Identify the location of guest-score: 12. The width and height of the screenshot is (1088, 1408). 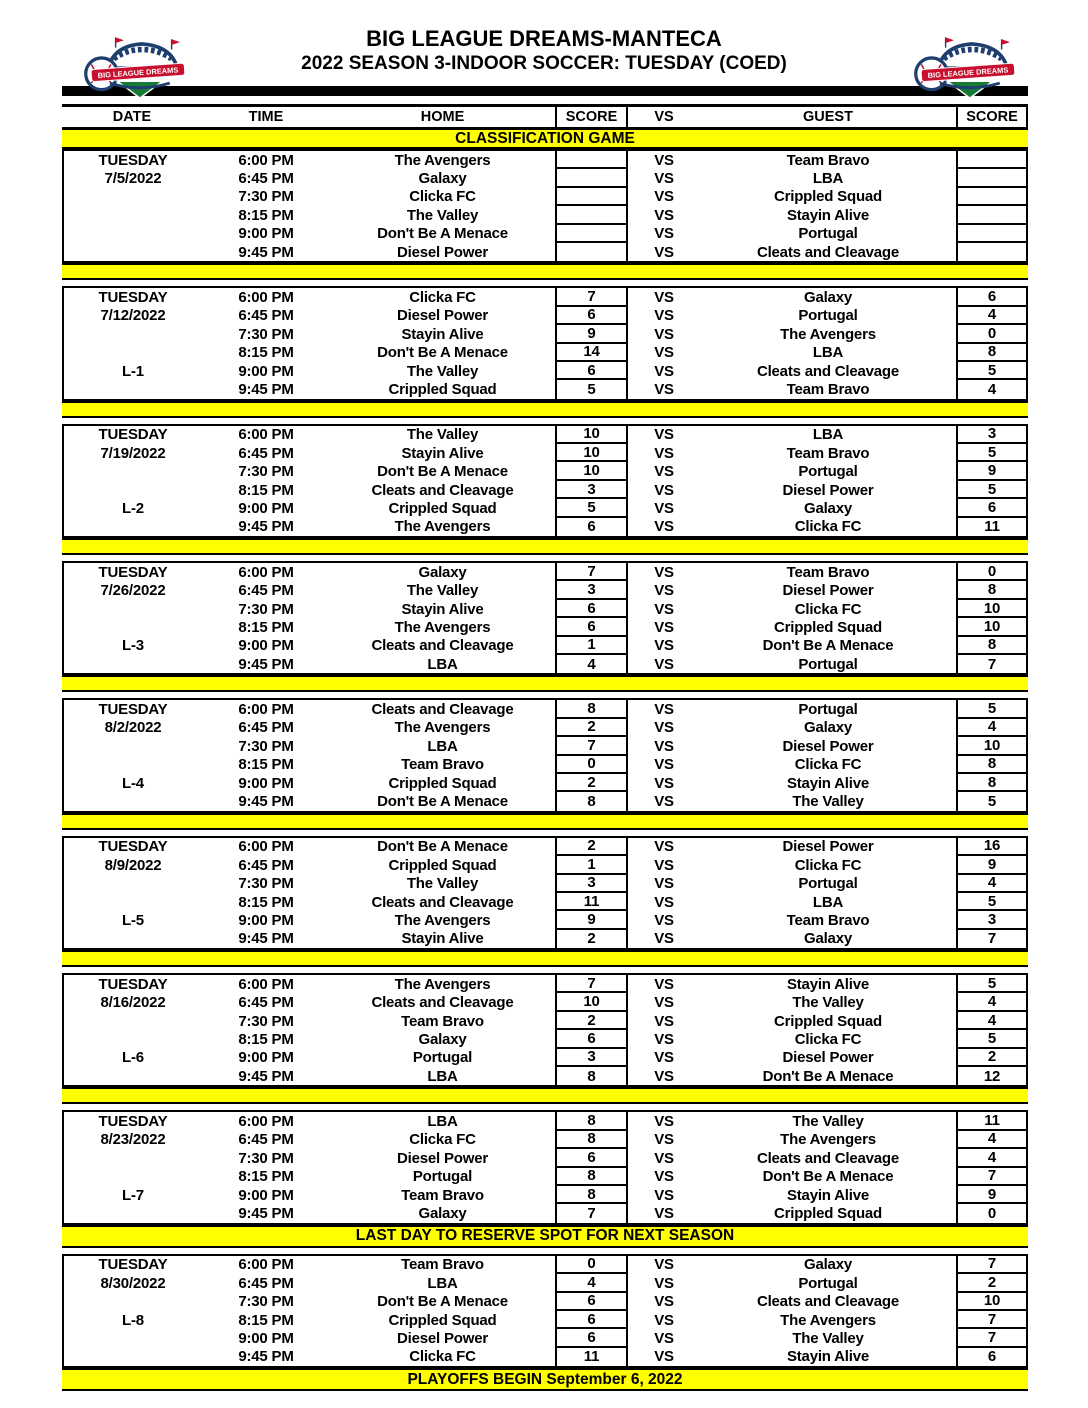
(992, 1076).